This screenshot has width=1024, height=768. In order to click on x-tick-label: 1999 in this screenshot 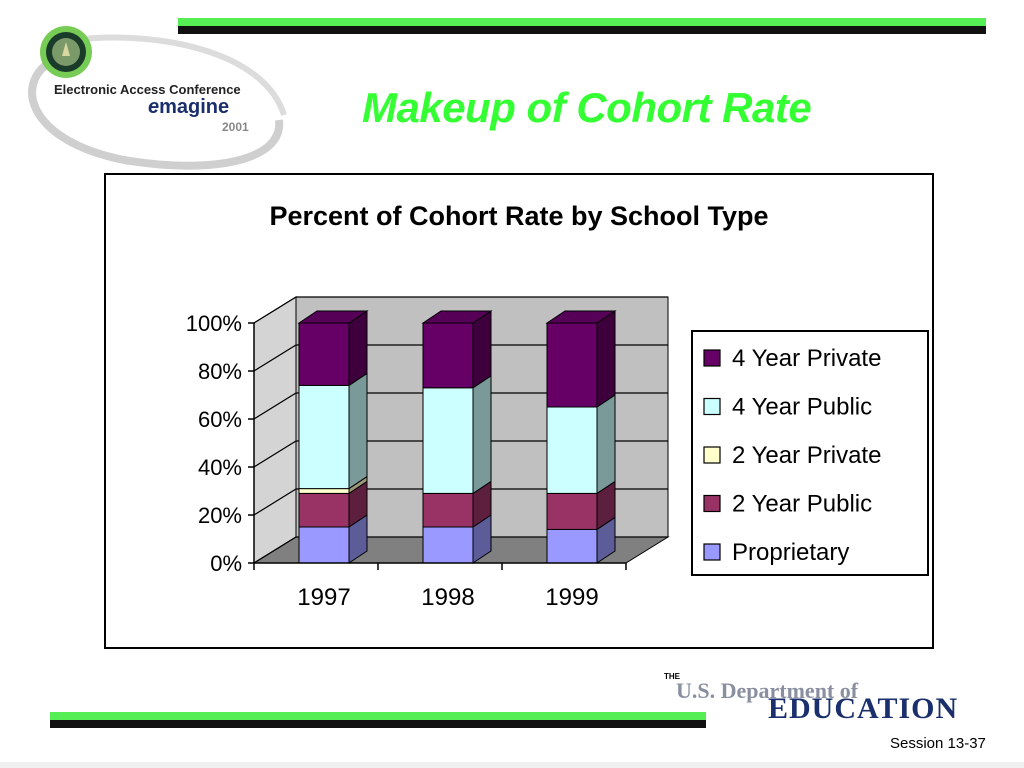, I will do `click(571, 597)`.